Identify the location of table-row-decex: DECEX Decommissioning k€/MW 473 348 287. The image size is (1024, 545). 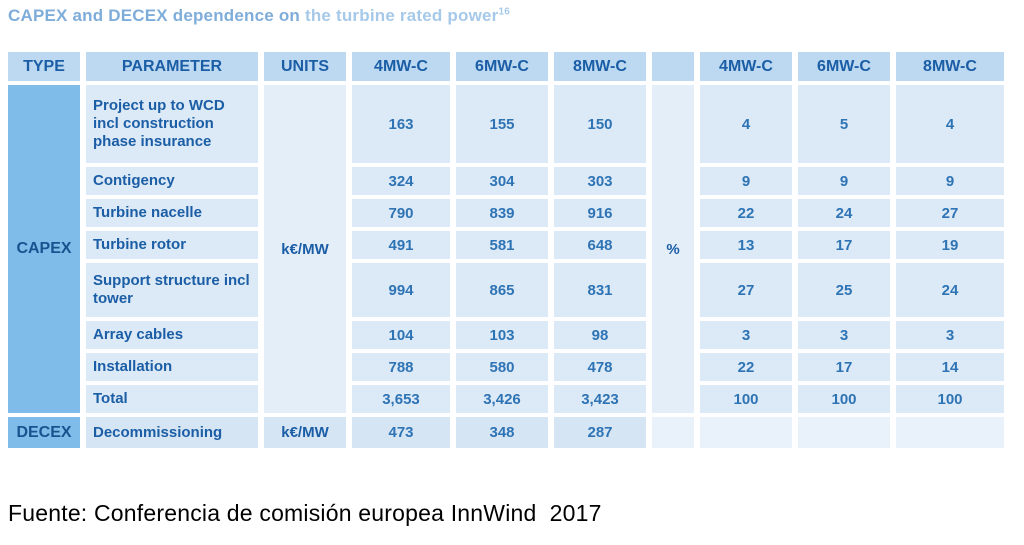
(506, 432).